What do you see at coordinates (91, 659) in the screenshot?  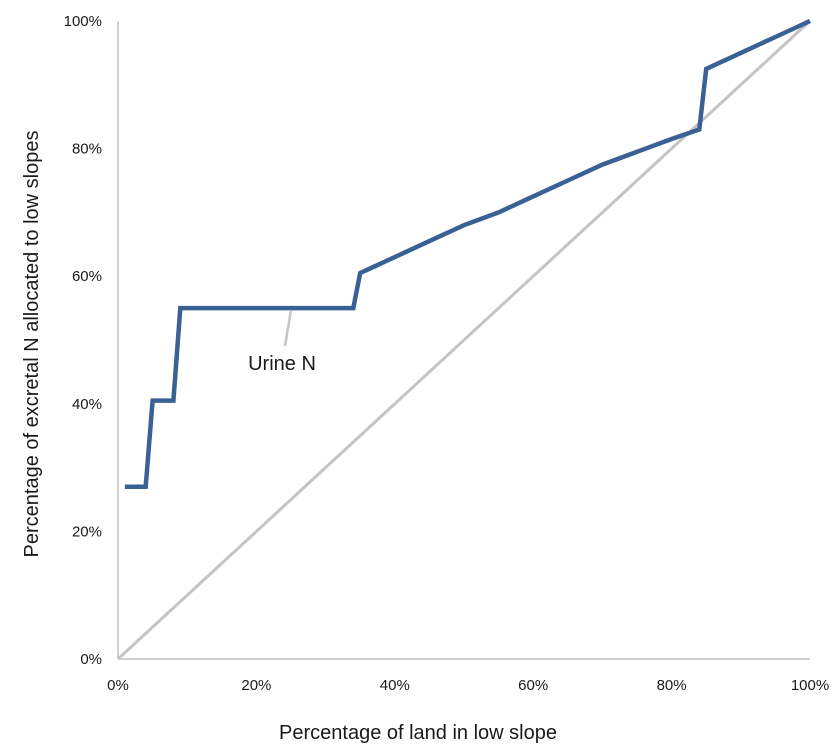 I see `y-tick-label: 0%` at bounding box center [91, 659].